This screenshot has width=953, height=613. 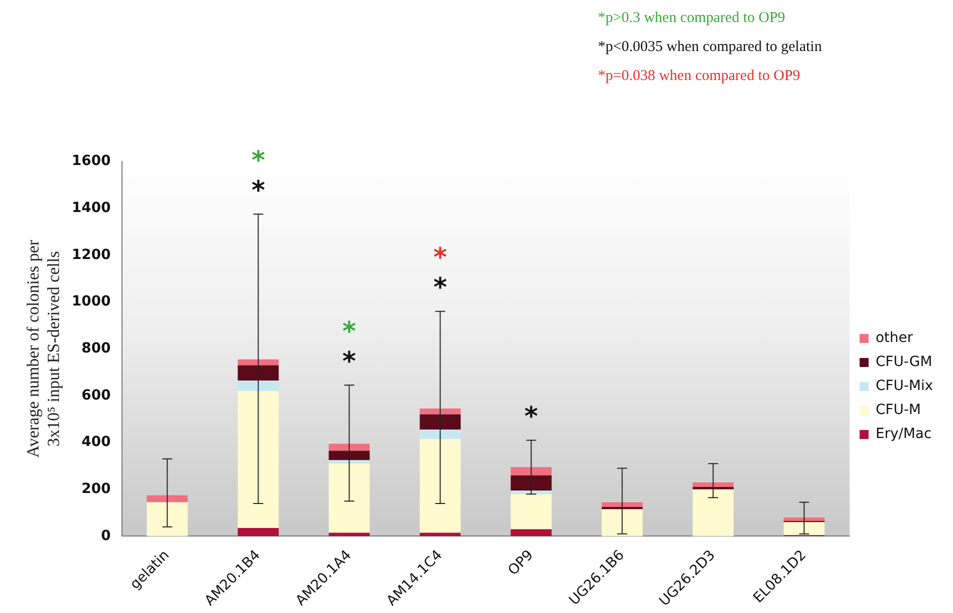 I want to click on x-tick-label: OP9, so click(x=521, y=563).